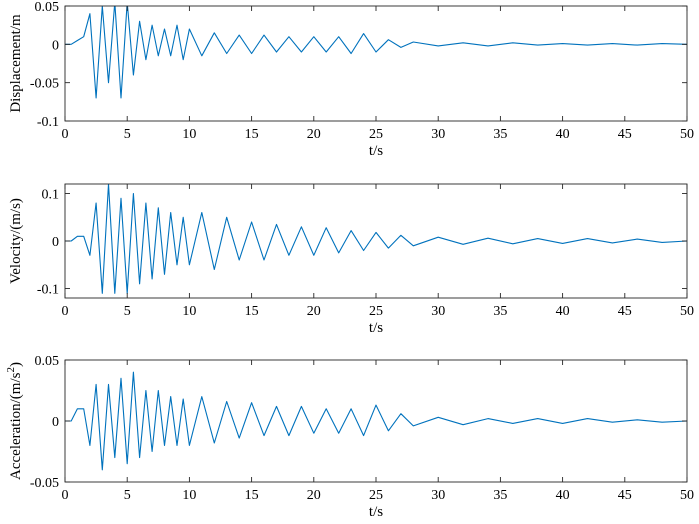 Image resolution: width=699 pixels, height=524 pixels. What do you see at coordinates (51, 195) in the screenshot?
I see `y-tick-label: 0.1` at bounding box center [51, 195].